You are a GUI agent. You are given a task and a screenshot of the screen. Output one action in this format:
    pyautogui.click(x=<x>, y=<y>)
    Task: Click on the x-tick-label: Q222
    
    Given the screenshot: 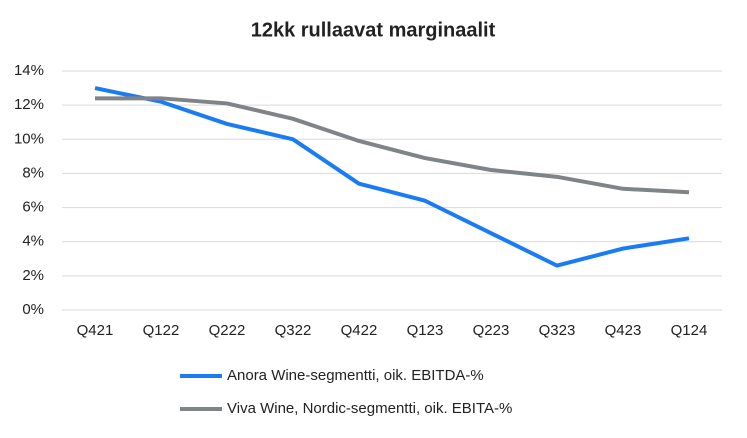 What is the action you would take?
    pyautogui.click(x=227, y=330)
    